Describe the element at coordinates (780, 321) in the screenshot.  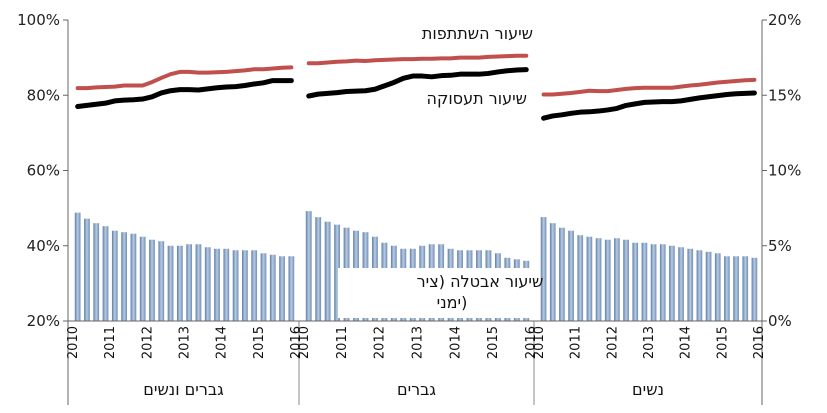
I see `right-tick-label: 0%` at that location.